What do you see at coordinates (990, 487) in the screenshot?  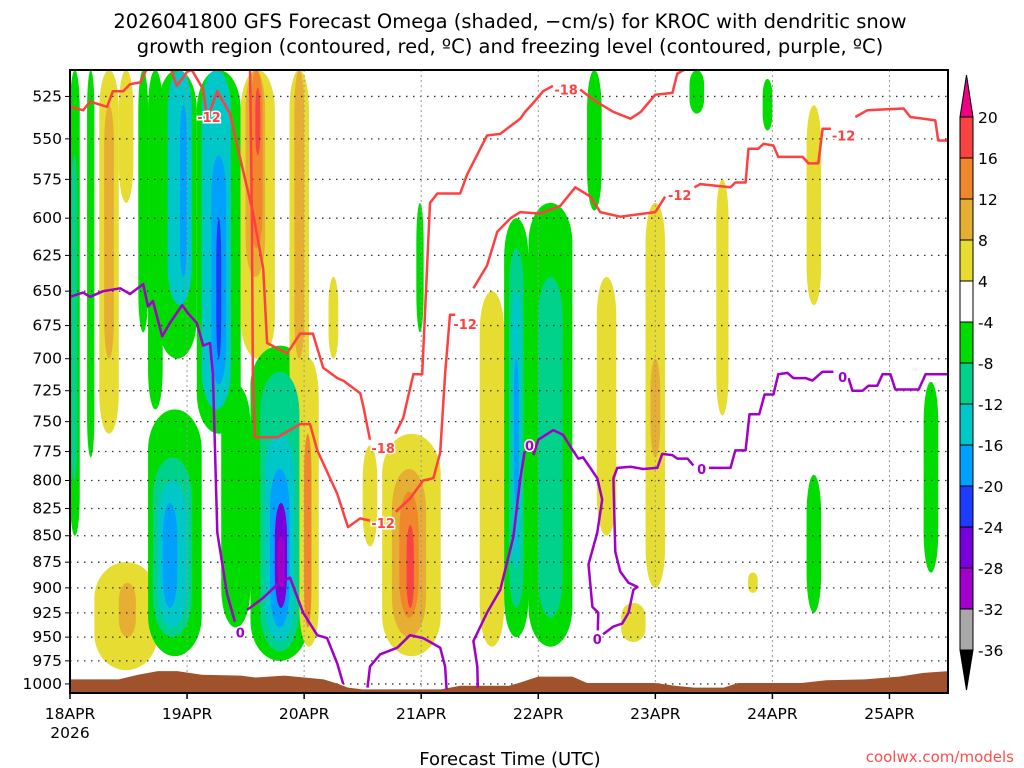 I see `colorbar-label: -20` at bounding box center [990, 487].